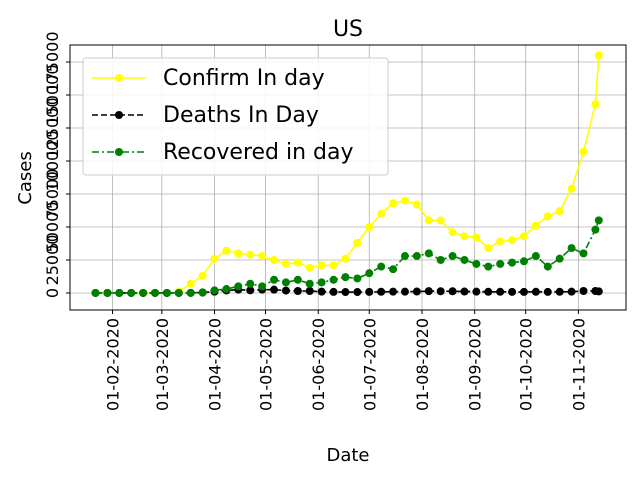 Image resolution: width=640 pixels, height=480 pixels. Describe the element at coordinates (475, 364) in the screenshot. I see `x-tick-label: 01-09-2020` at that location.